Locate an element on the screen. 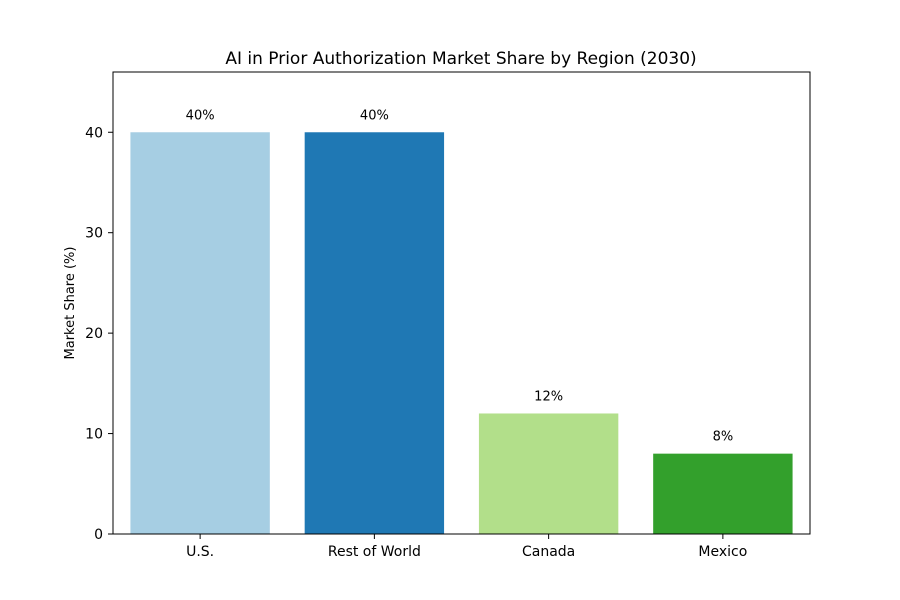  x-tick-label: U.S. is located at coordinates (200, 552).